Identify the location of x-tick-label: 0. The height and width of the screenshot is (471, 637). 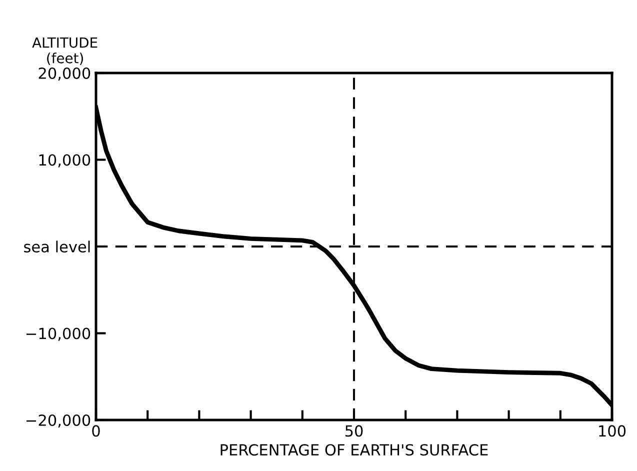
(96, 431).